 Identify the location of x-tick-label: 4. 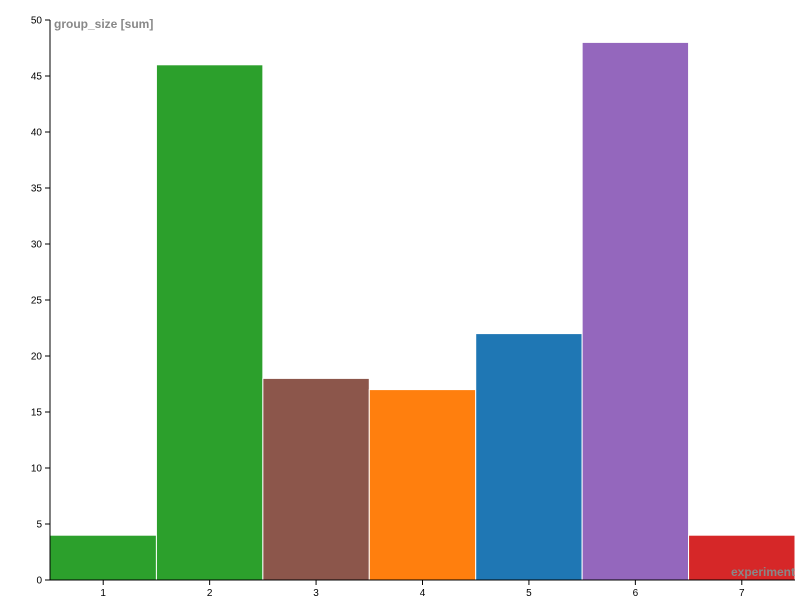
(423, 593).